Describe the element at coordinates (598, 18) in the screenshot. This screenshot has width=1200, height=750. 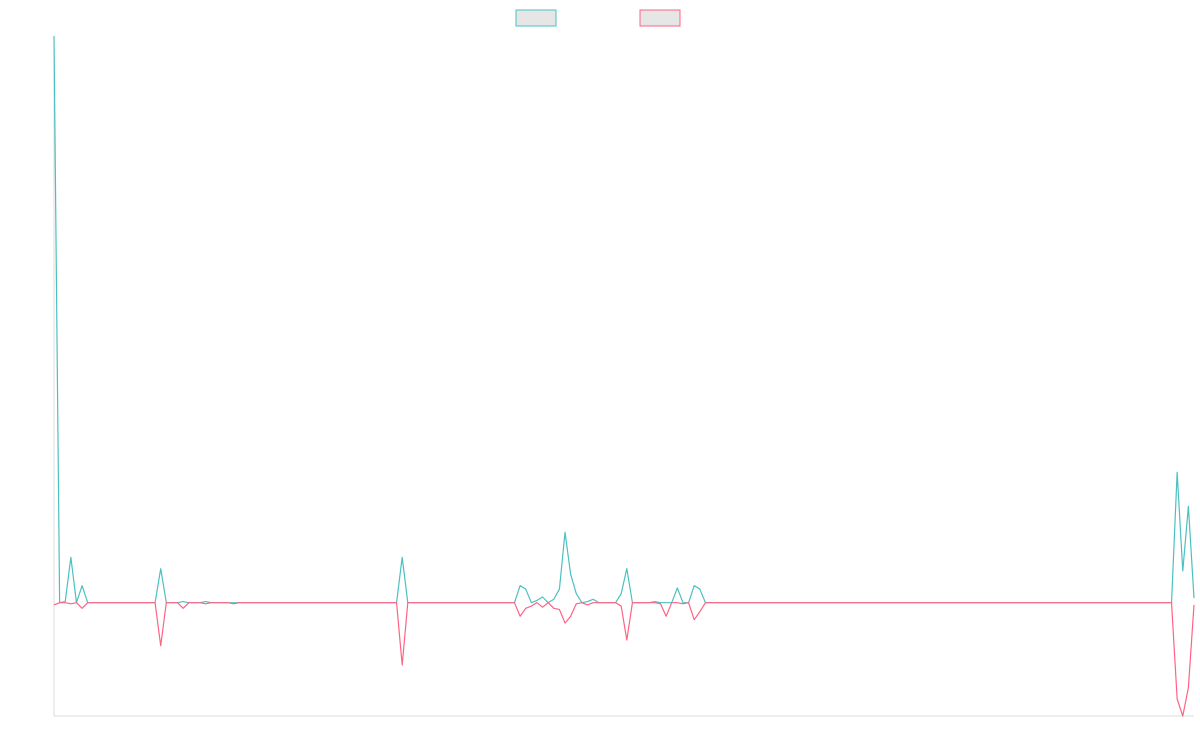
I see `legend` at that location.